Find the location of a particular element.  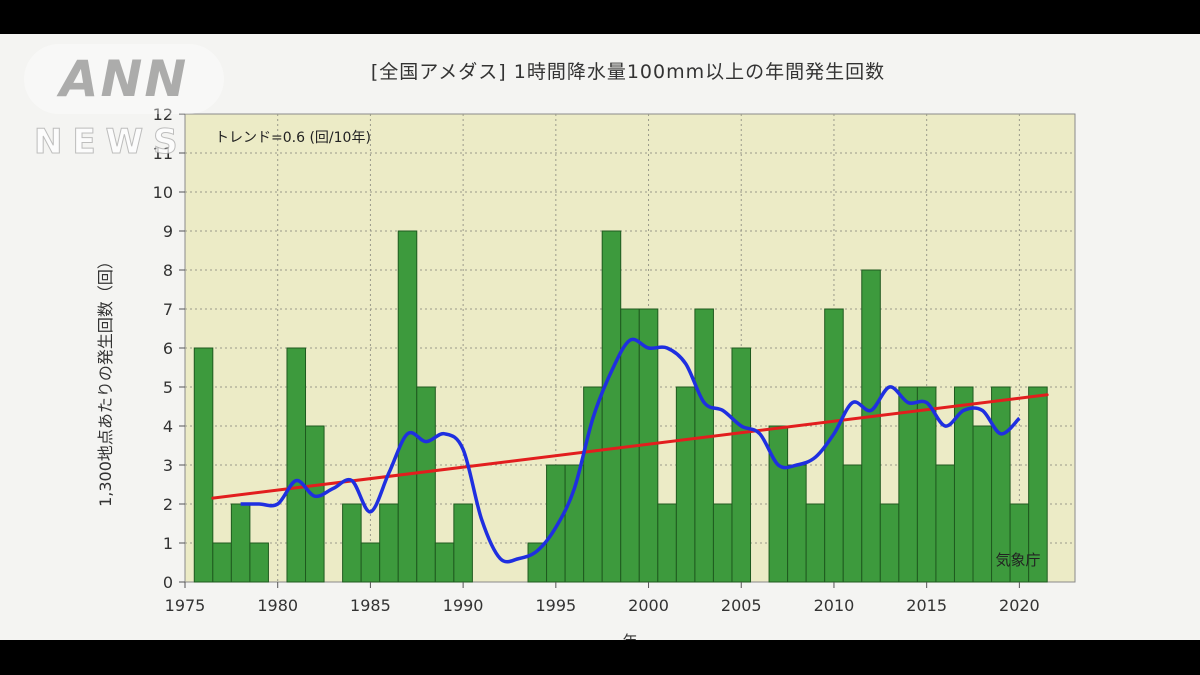

y-tick-label: 6 is located at coordinates (168, 348).